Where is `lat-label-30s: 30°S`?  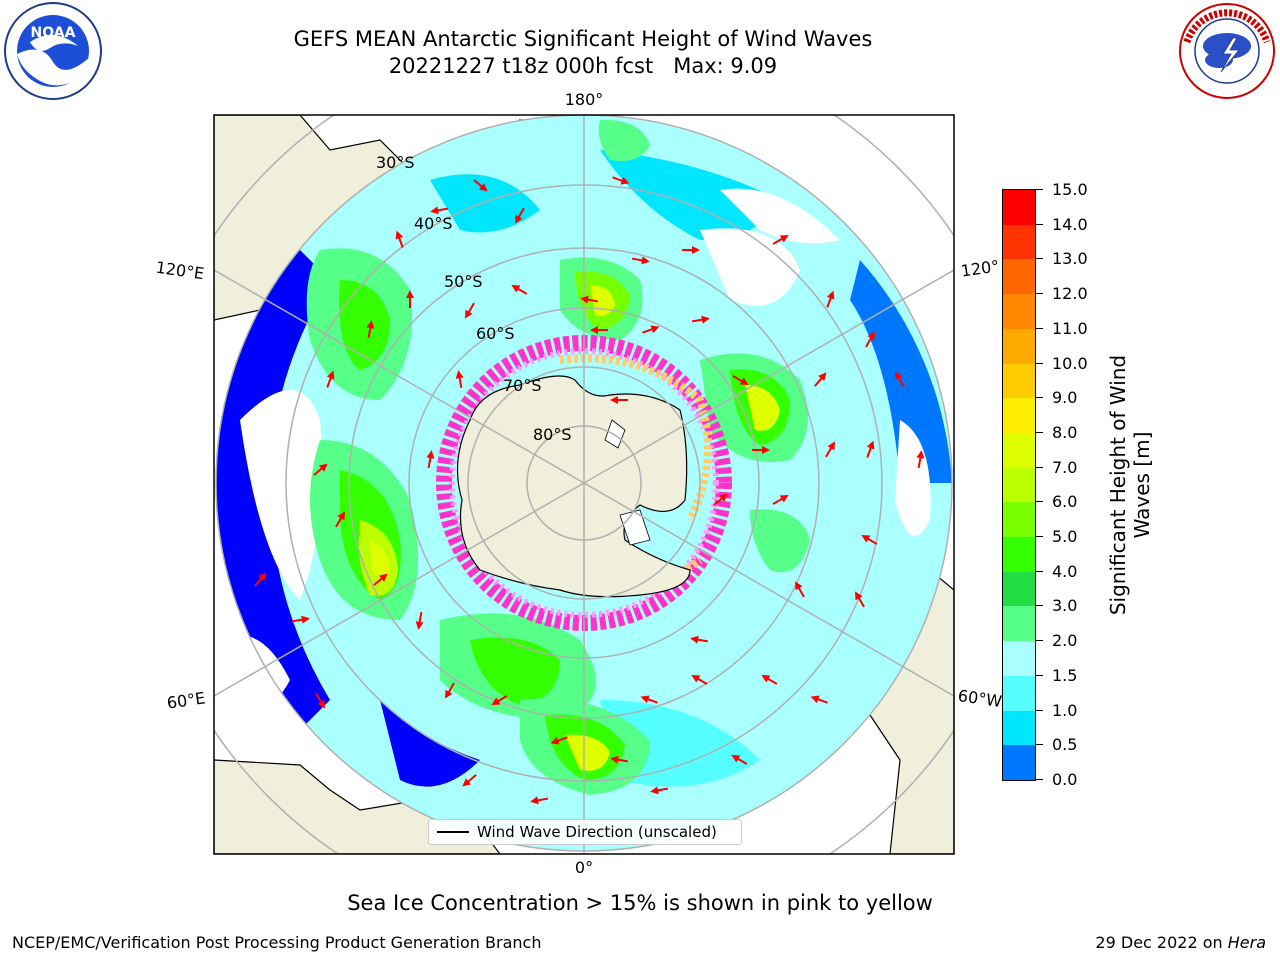 lat-label-30s: 30°S is located at coordinates (395, 162).